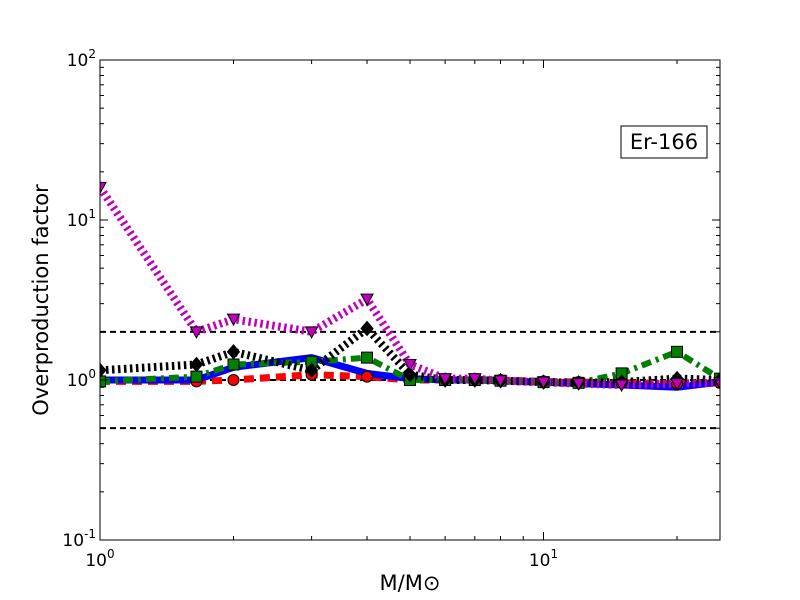  I want to click on x-tick-label: 10⁰, so click(99, 559).